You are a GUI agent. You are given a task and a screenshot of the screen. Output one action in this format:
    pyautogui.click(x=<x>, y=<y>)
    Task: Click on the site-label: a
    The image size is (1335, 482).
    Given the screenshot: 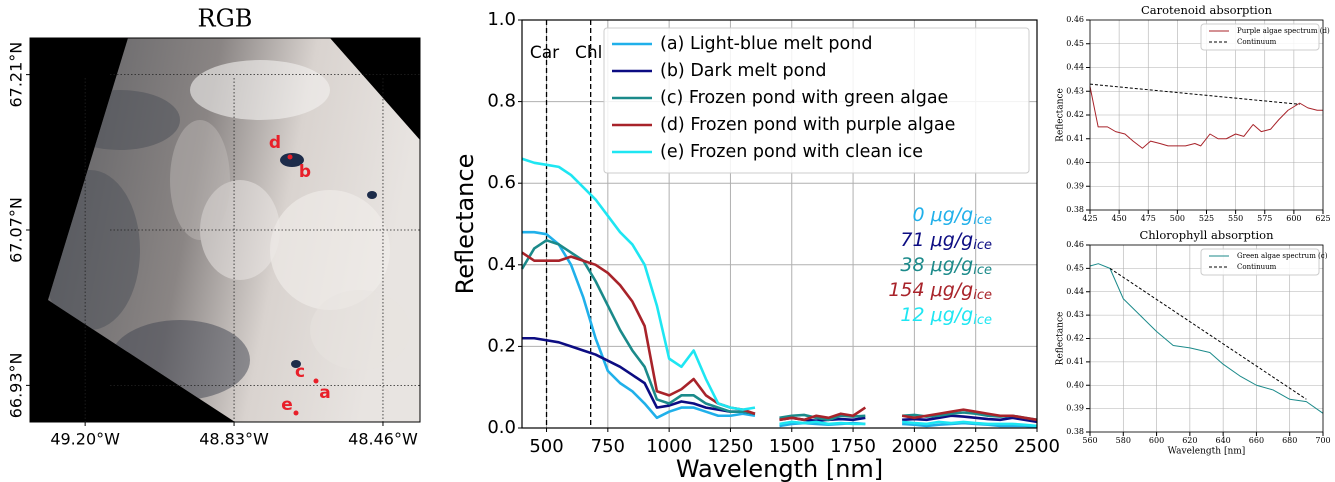 What is the action you would take?
    pyautogui.click(x=324, y=393)
    